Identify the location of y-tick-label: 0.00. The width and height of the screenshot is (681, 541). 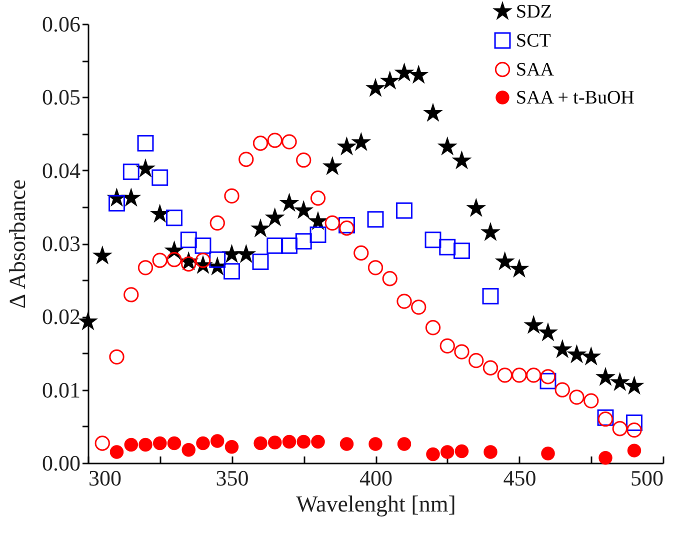
(61, 463).